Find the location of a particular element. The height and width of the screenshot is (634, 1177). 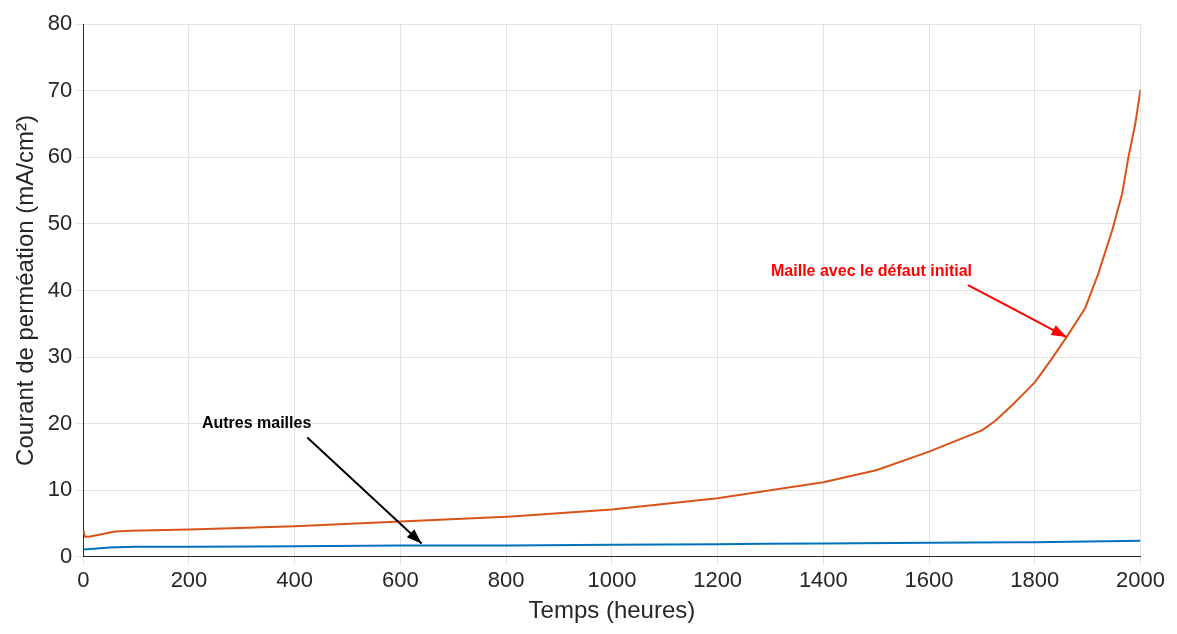

y-tick-label: 70 is located at coordinates (60, 89).